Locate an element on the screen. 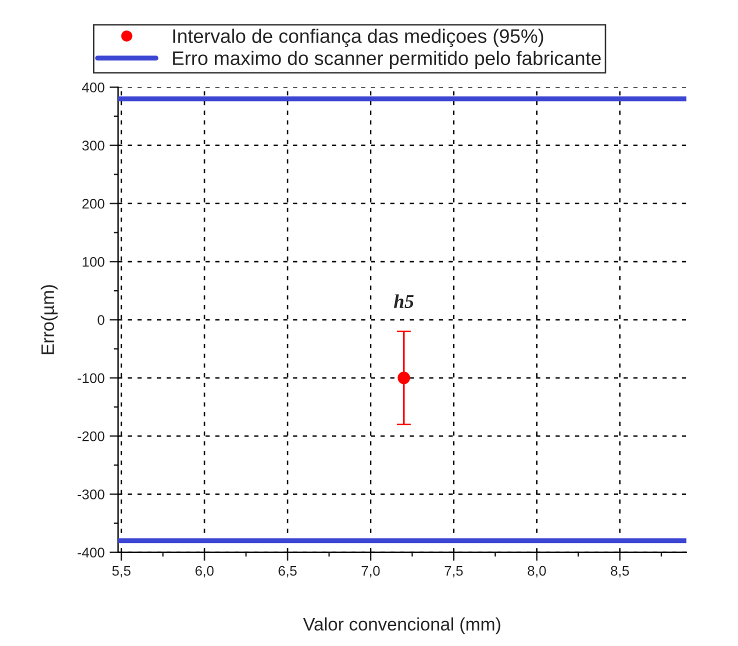 The height and width of the screenshot is (646, 738). legend-label: Intervalo de confiança das mediçoes (95%) is located at coordinates (358, 37).